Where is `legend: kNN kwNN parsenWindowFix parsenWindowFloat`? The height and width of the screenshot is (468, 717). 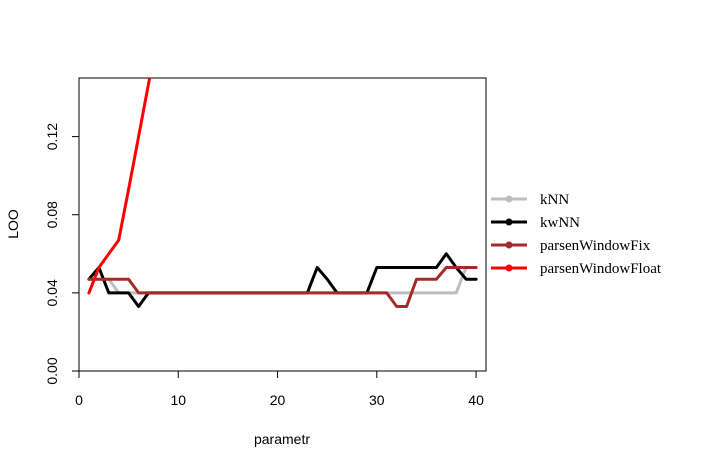
legend: kNN kwNN parsenWindowFix parsenWindowFloat is located at coordinates (576, 234).